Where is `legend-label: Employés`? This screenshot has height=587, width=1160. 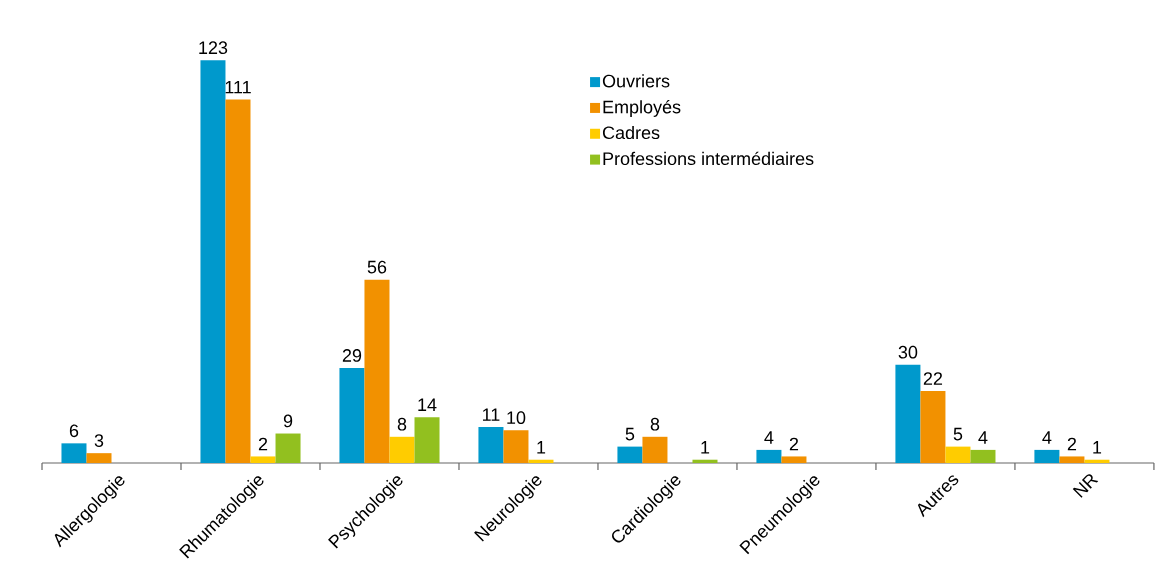 legend-label: Employés is located at coordinates (642, 108).